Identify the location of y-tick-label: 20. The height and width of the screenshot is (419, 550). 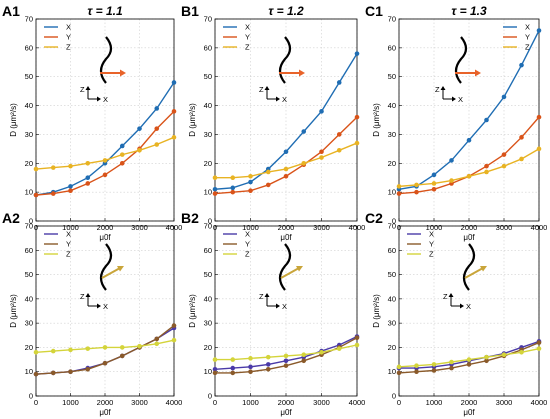
(29, 347).